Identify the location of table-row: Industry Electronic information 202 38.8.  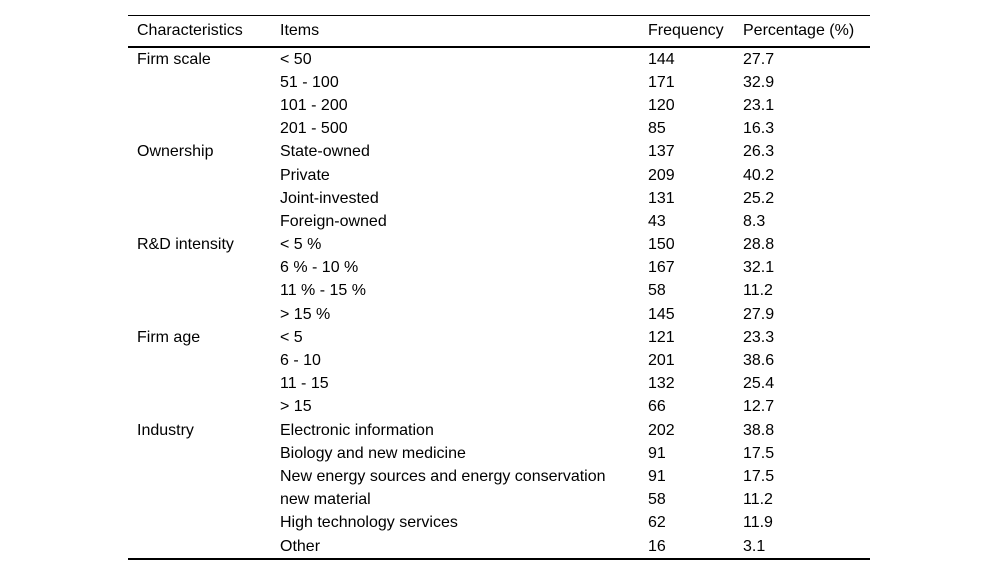
(499, 430).